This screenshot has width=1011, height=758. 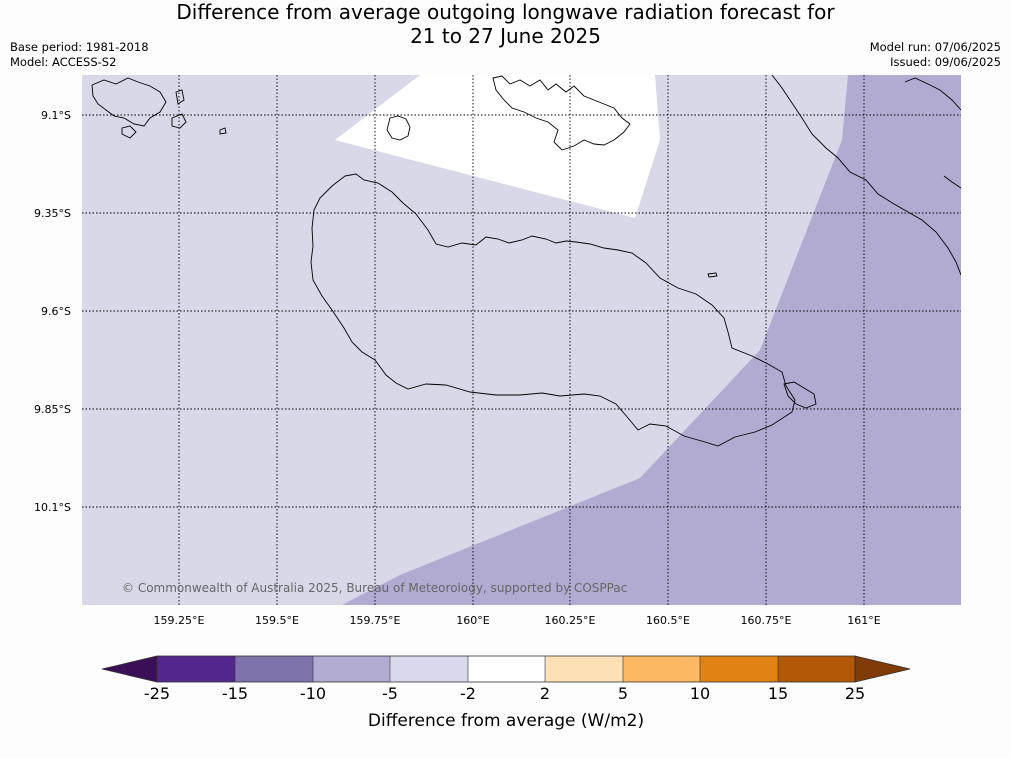 I want to click on colorbar-ticks: -25 -15 -10 -5 -2 2 5 10 15 25, so click(x=504, y=693).